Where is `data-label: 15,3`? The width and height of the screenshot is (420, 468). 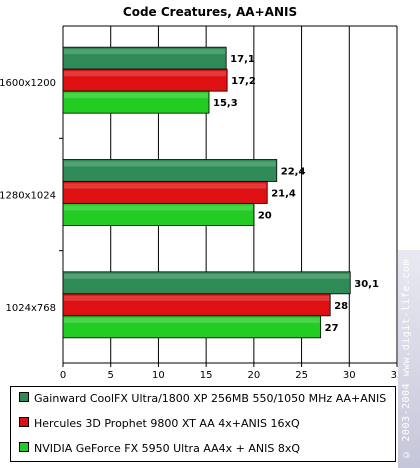
data-label: 15,3 is located at coordinates (225, 103).